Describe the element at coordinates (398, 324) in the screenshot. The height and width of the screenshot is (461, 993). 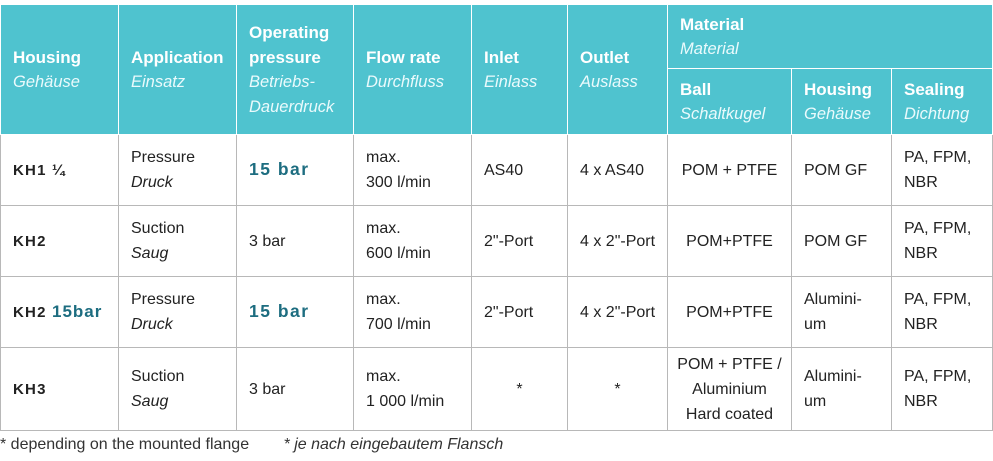
I see `flow-line2: 700 l/min` at that location.